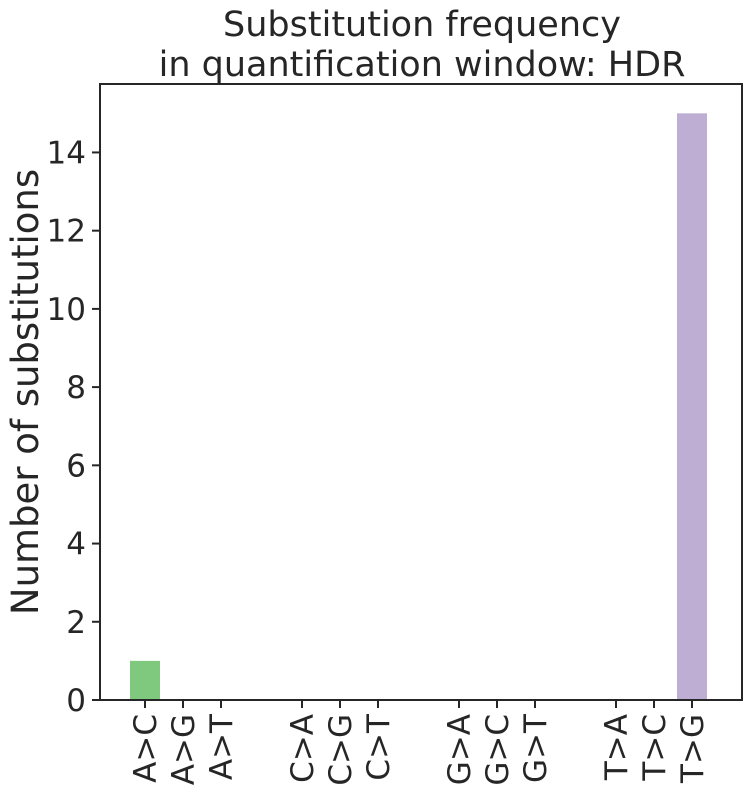  What do you see at coordinates (184, 749) in the screenshot?
I see `x-tick-label: A>G` at bounding box center [184, 749].